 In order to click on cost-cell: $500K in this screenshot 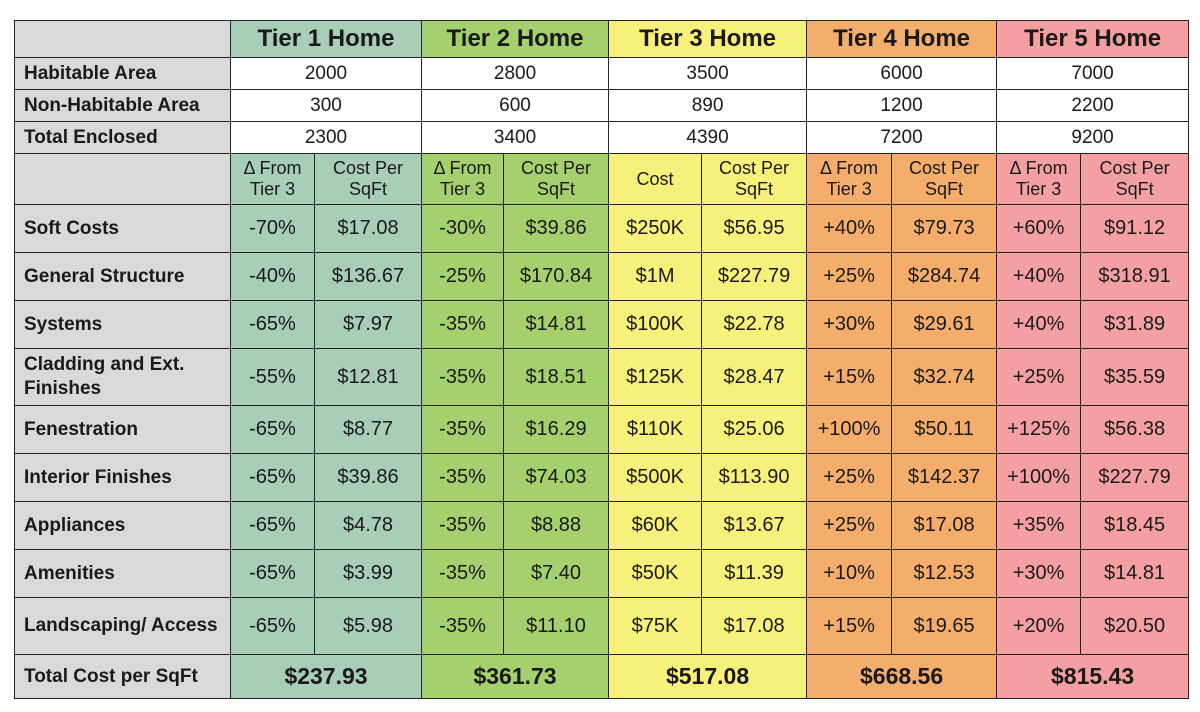, I will do `click(655, 477)`.